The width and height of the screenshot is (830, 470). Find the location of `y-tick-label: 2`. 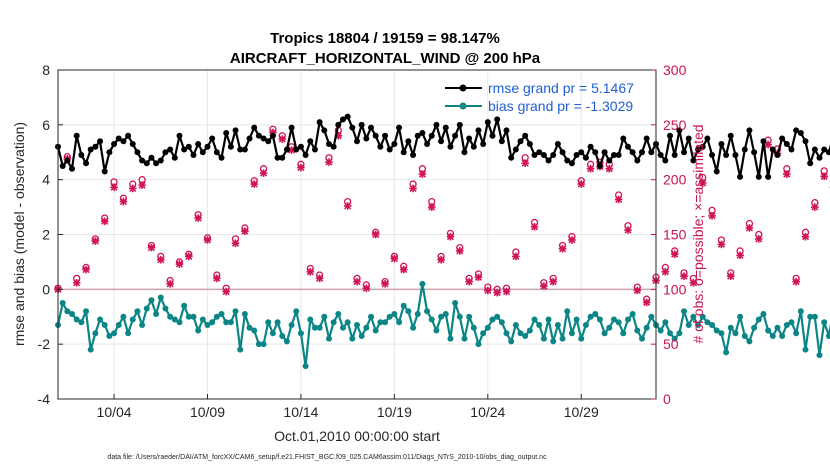

y-tick-label: 2 is located at coordinates (46, 235).